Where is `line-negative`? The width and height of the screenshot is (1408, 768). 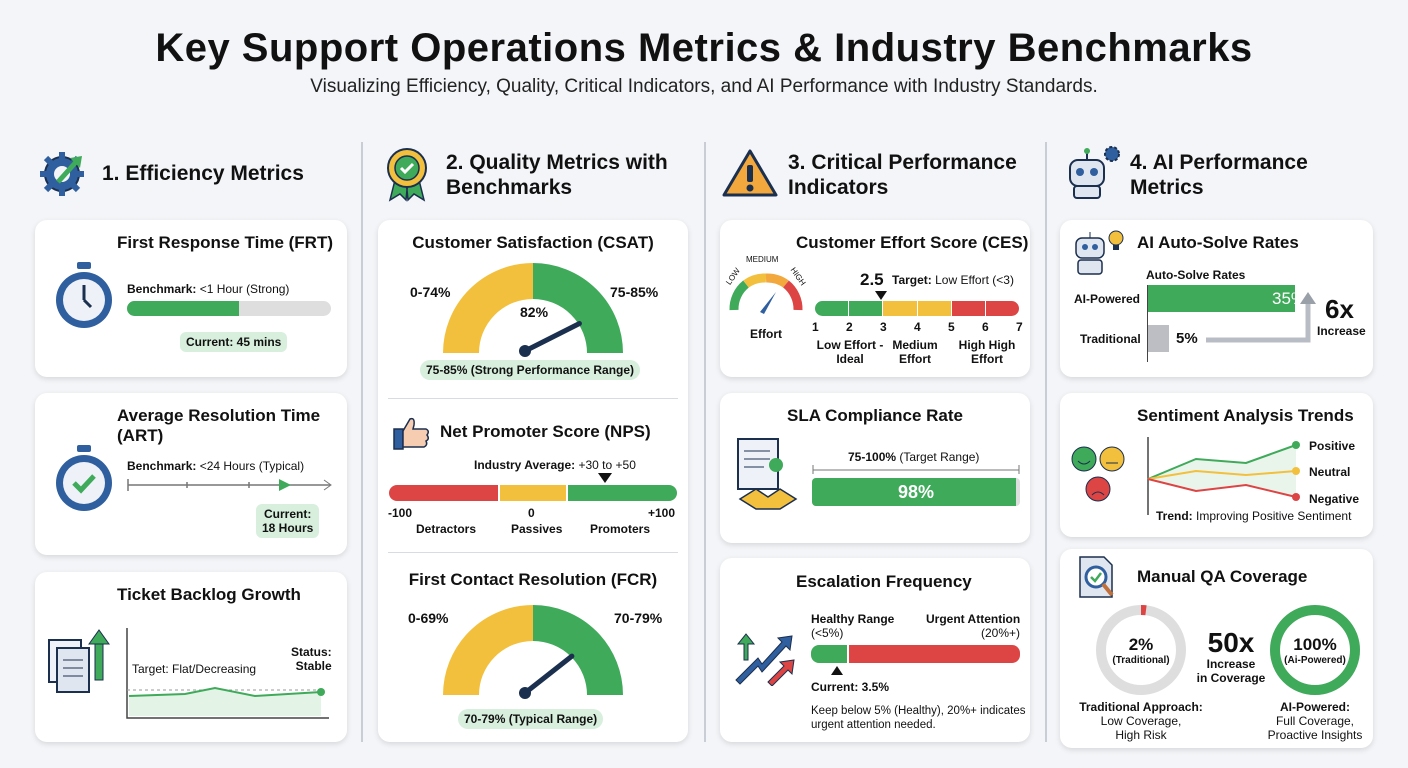 line-negative is located at coordinates (1222, 488).